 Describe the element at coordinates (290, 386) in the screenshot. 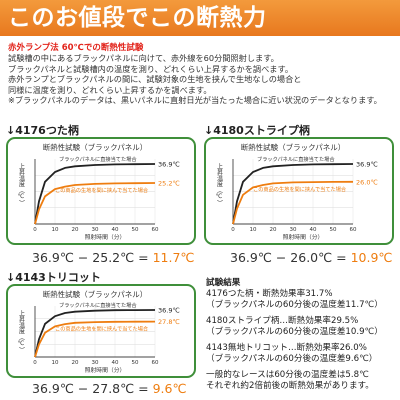

I see `results-line: それぞれ約2倍前後の断熱効果があります。` at that location.